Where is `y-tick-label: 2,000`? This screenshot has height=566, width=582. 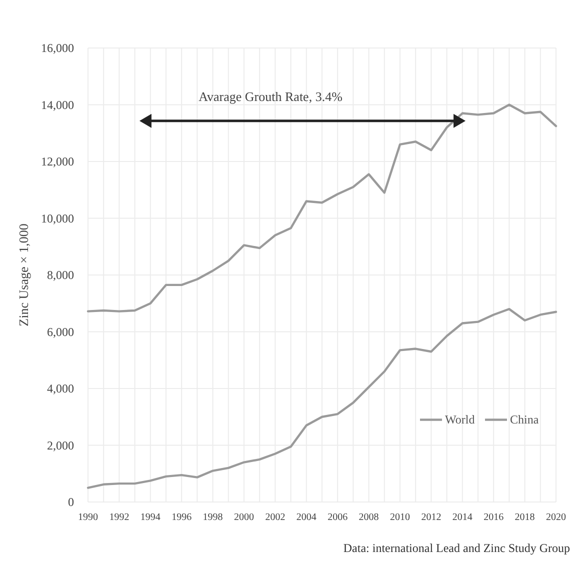 y-tick-label: 2,000 is located at coordinates (60, 445).